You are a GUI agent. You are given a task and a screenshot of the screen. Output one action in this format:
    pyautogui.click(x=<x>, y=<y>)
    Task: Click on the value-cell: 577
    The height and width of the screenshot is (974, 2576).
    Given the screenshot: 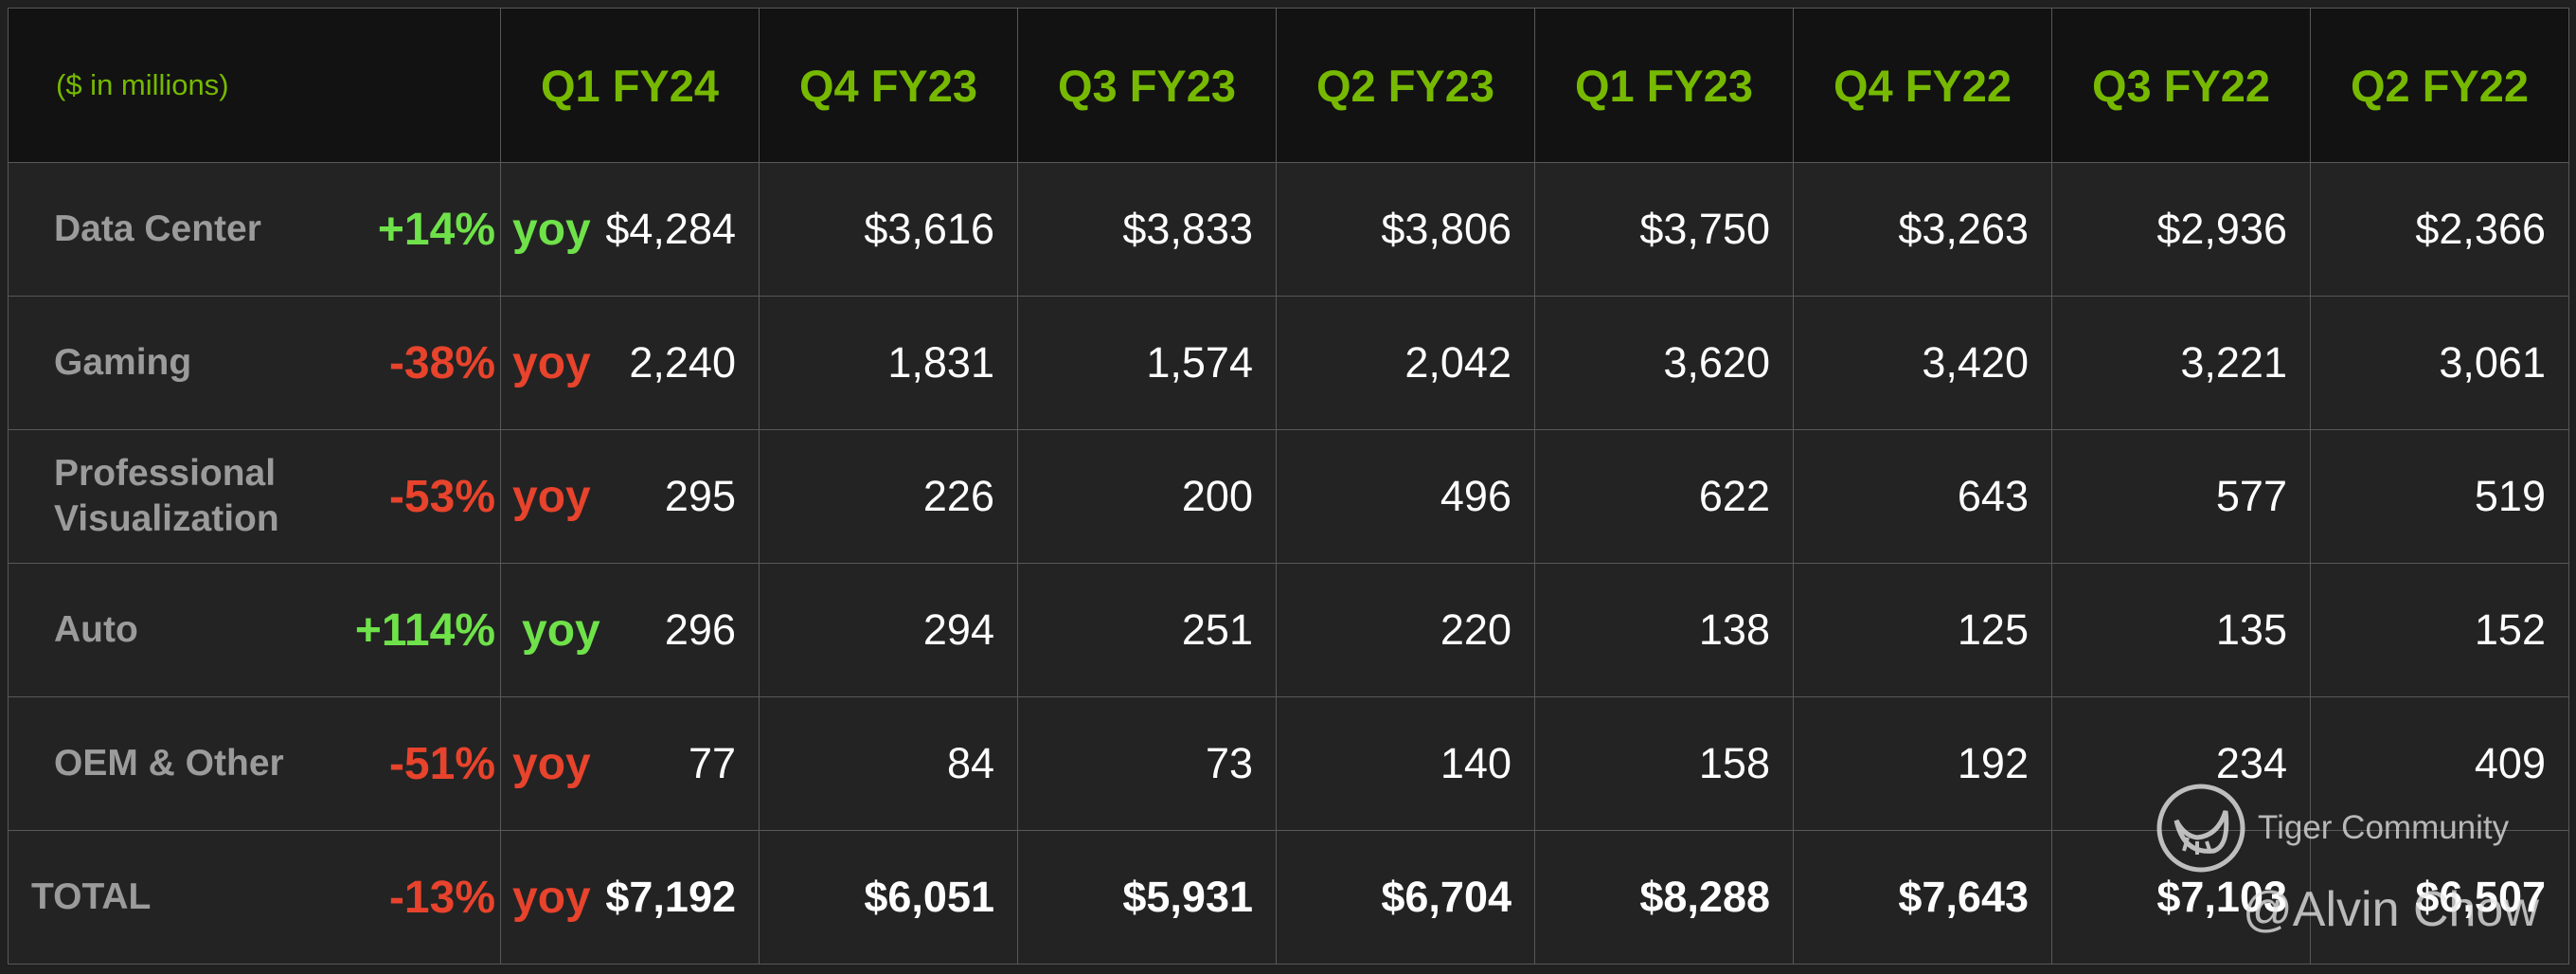 What is the action you would take?
    pyautogui.click(x=2181, y=496)
    